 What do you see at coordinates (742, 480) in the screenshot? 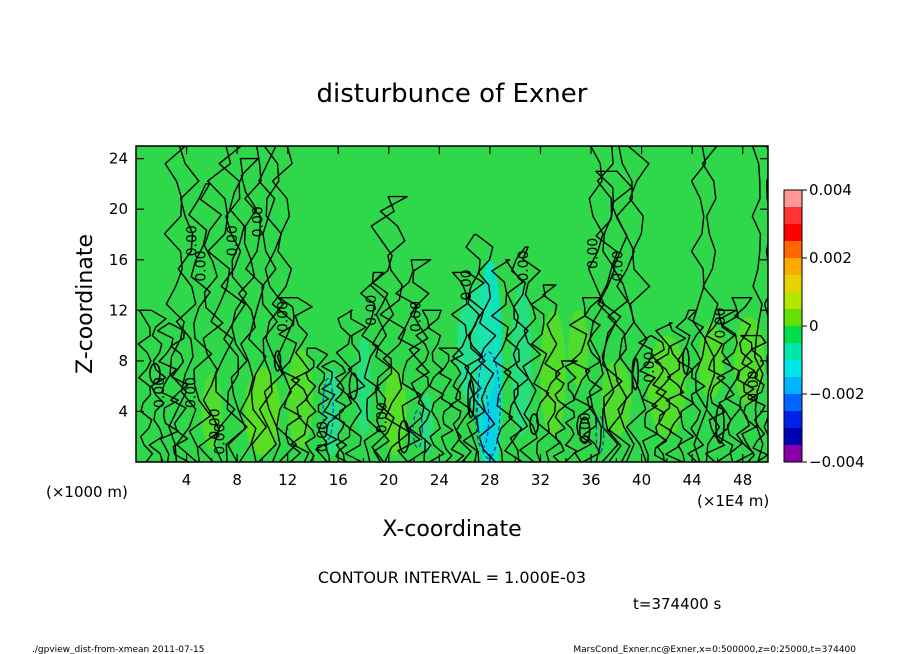
I see `x-tick-label: 48` at bounding box center [742, 480].